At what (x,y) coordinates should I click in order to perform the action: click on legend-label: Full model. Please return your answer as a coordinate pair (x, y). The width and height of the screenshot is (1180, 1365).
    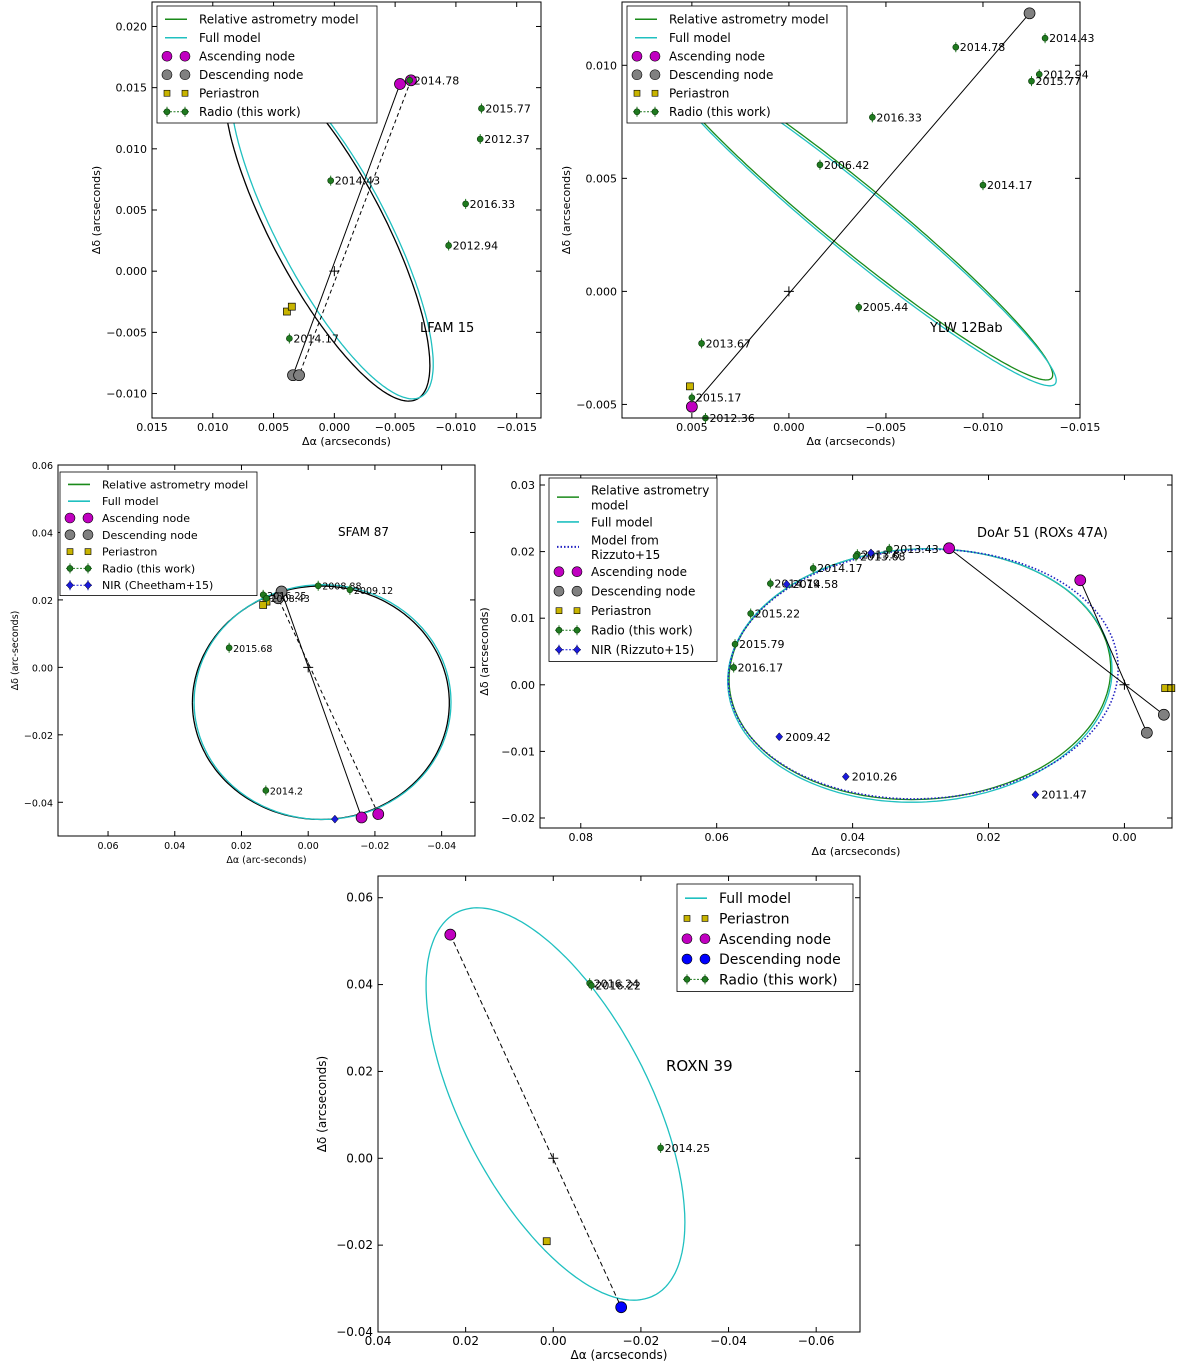
    Looking at the image, I should click on (130, 501).